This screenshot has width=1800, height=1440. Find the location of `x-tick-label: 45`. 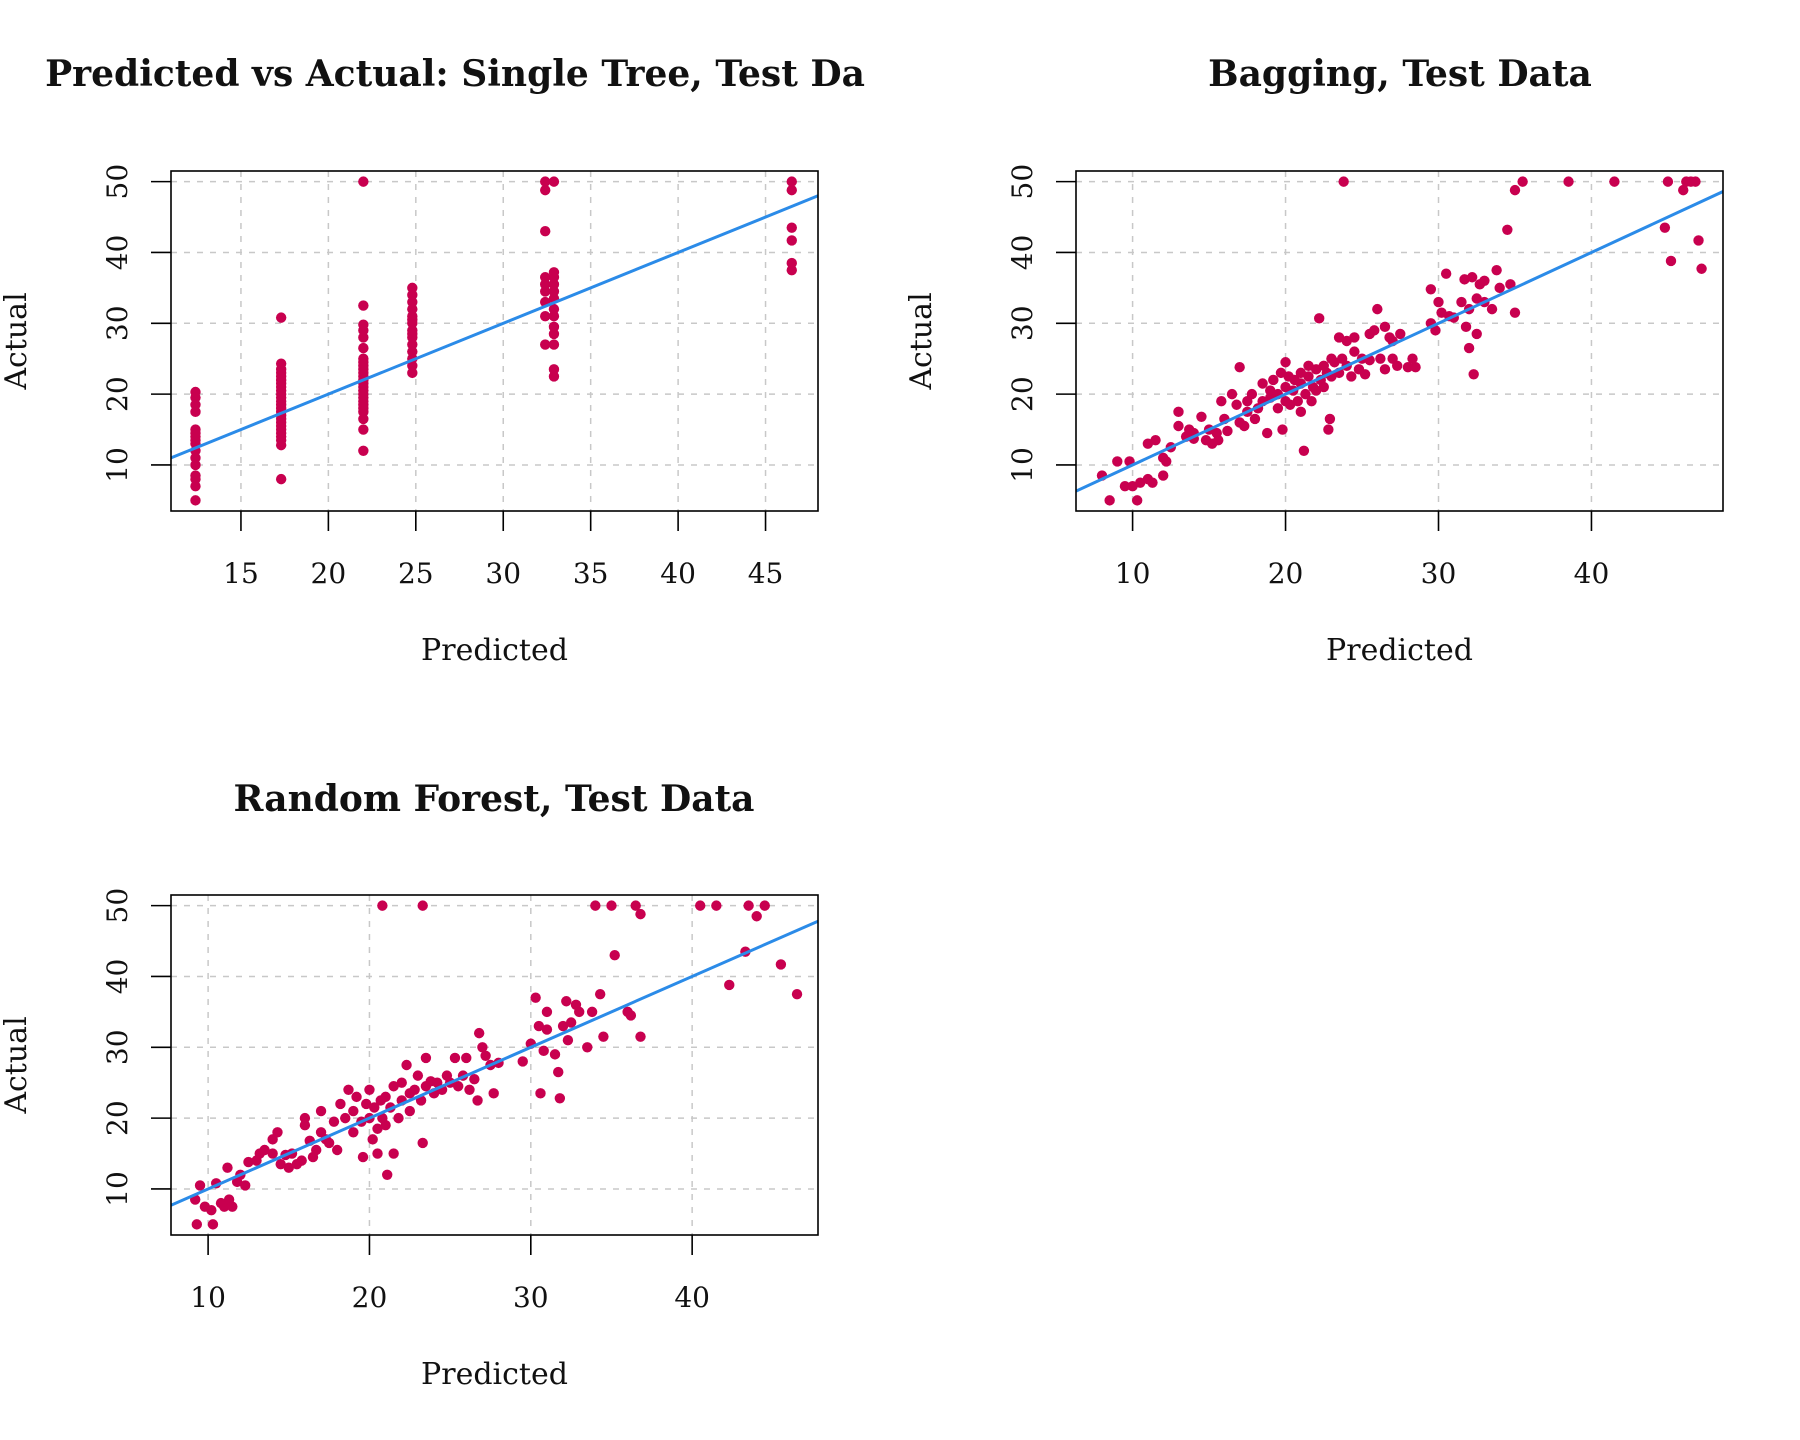

x-tick-label: 45 is located at coordinates (766, 573).